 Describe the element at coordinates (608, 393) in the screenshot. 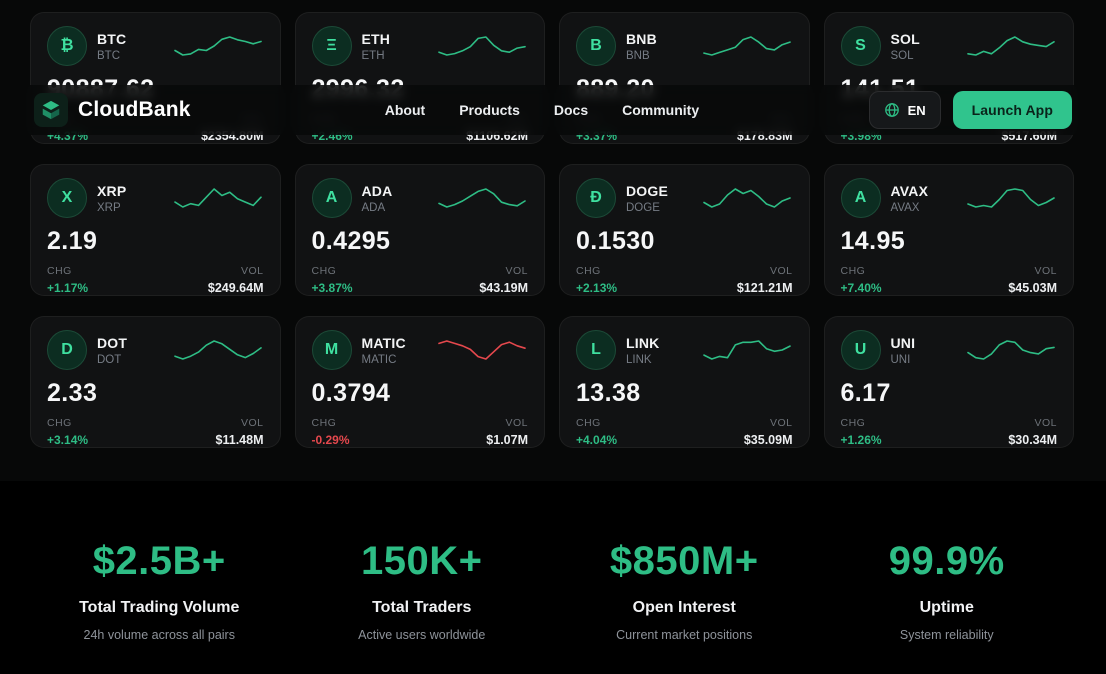

I see `coin-price: 13.38` at that location.